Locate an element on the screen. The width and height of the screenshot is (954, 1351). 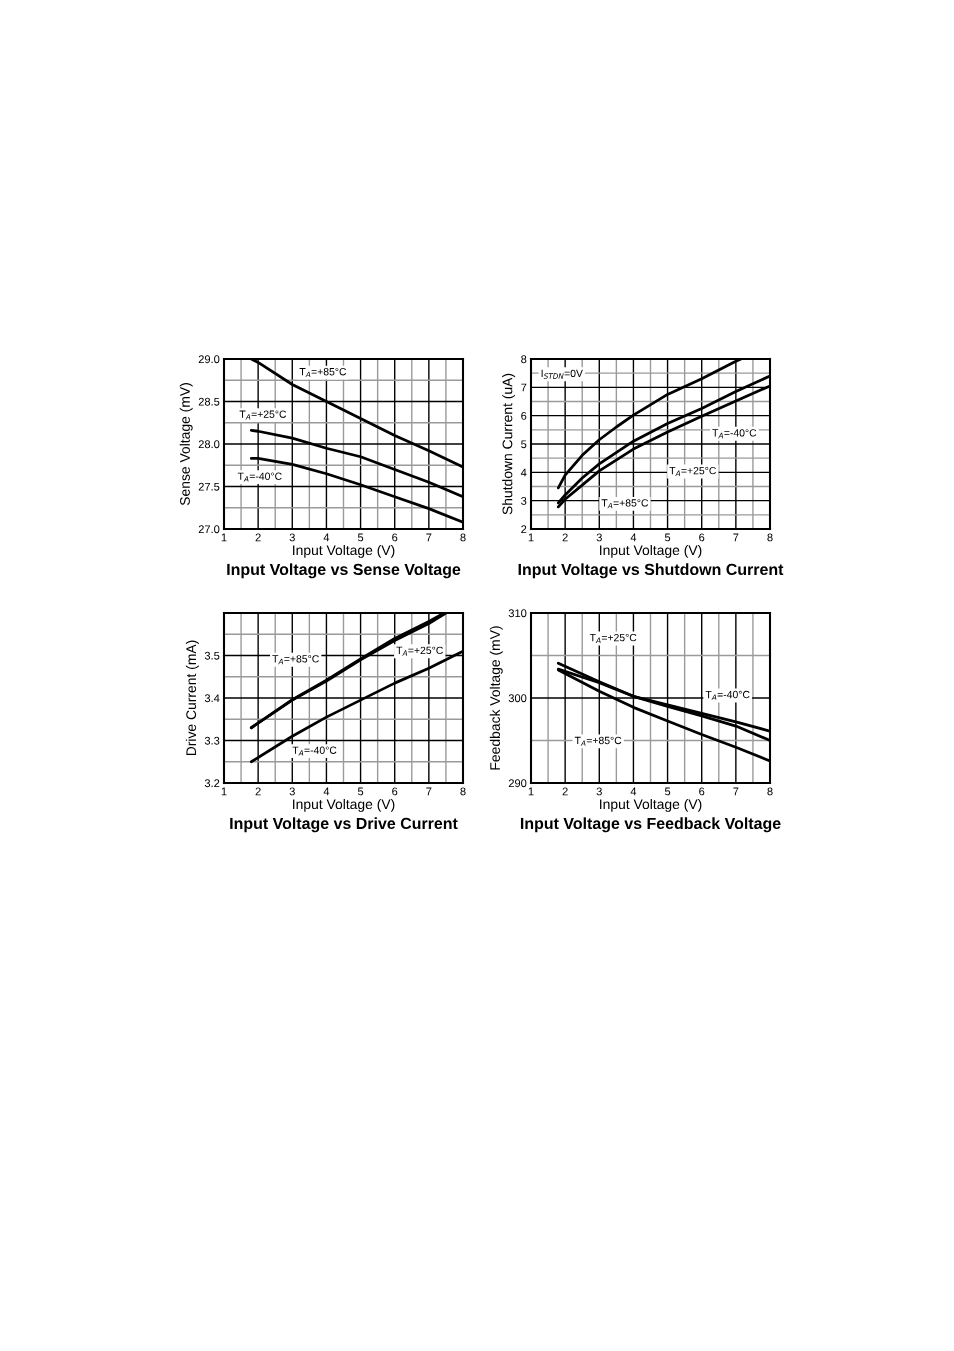
y-tick-label: 2 is located at coordinates (524, 529).